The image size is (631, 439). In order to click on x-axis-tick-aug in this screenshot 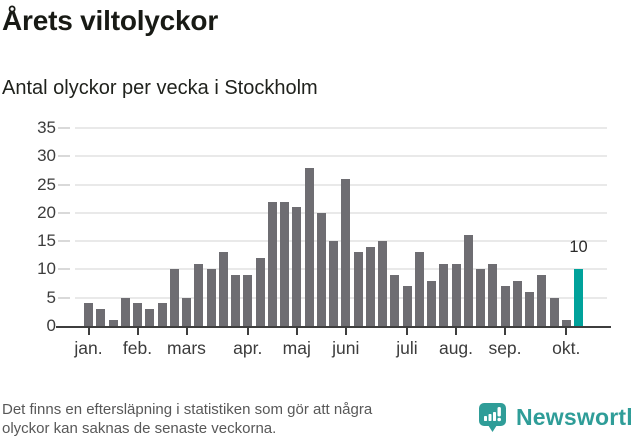, I will do `click(456, 331)`.